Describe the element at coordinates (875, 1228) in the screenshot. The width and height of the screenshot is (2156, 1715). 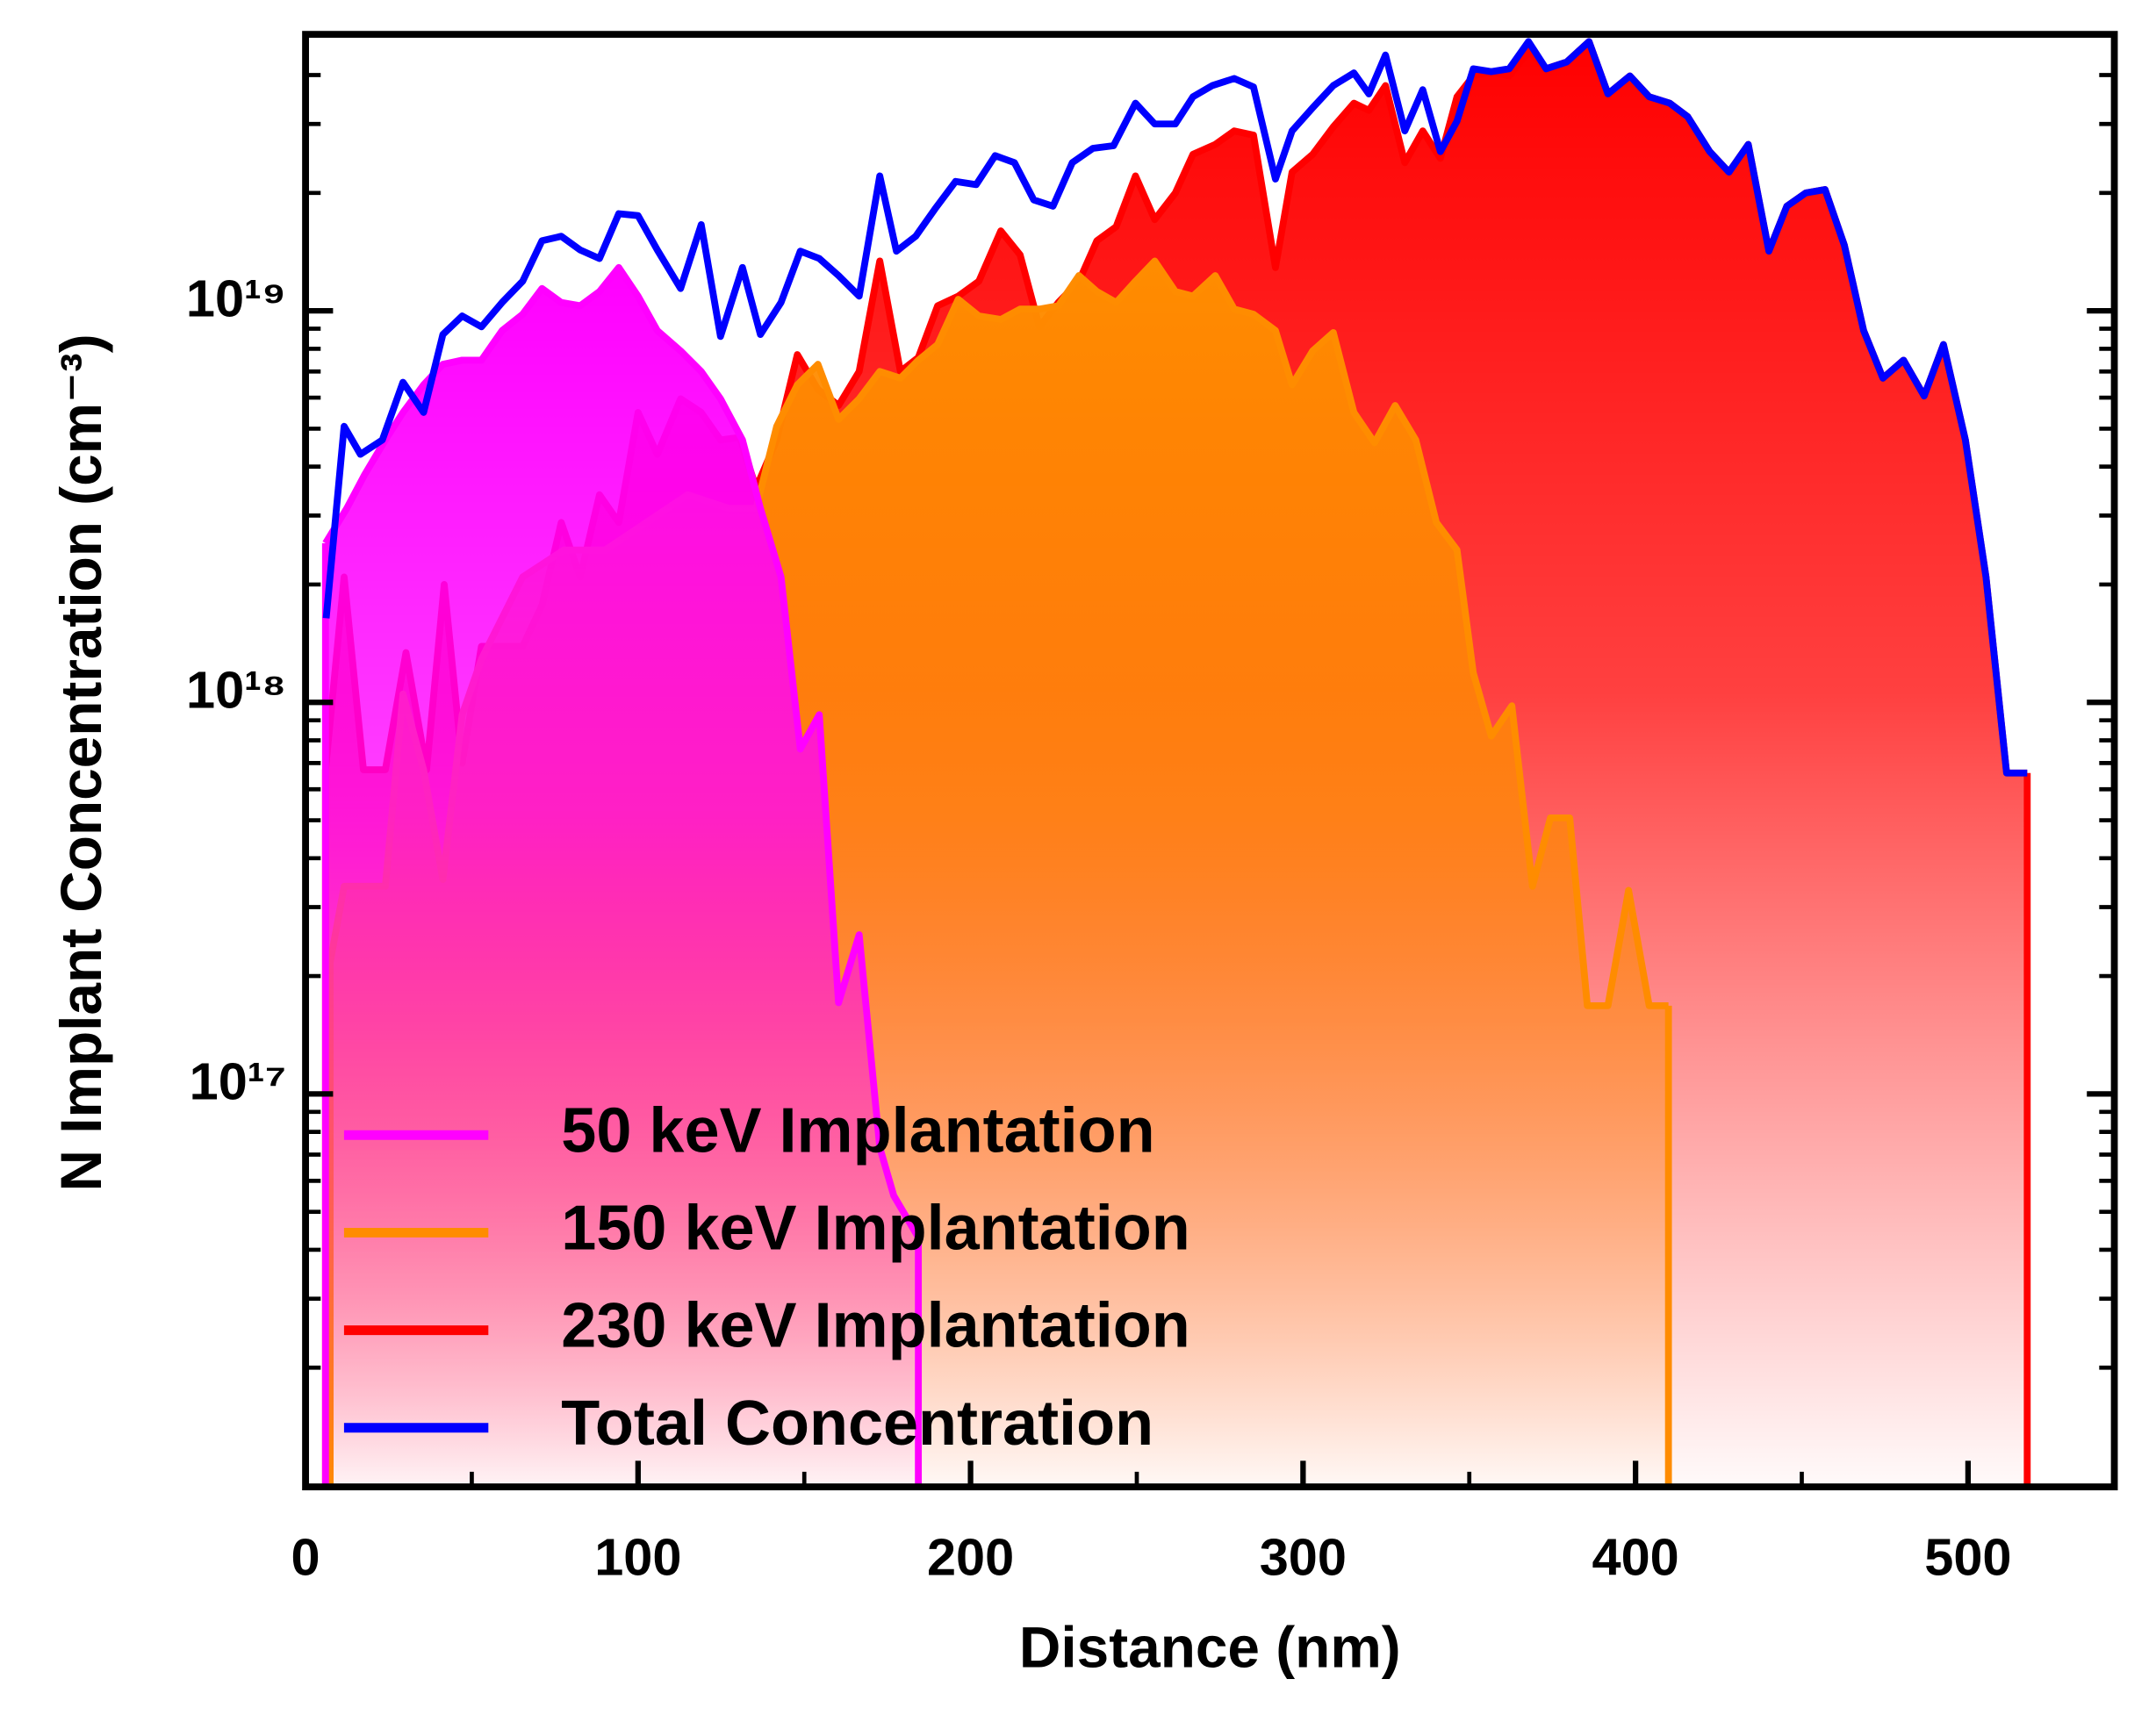
I see `legend-label: 150 keV Implantation` at that location.